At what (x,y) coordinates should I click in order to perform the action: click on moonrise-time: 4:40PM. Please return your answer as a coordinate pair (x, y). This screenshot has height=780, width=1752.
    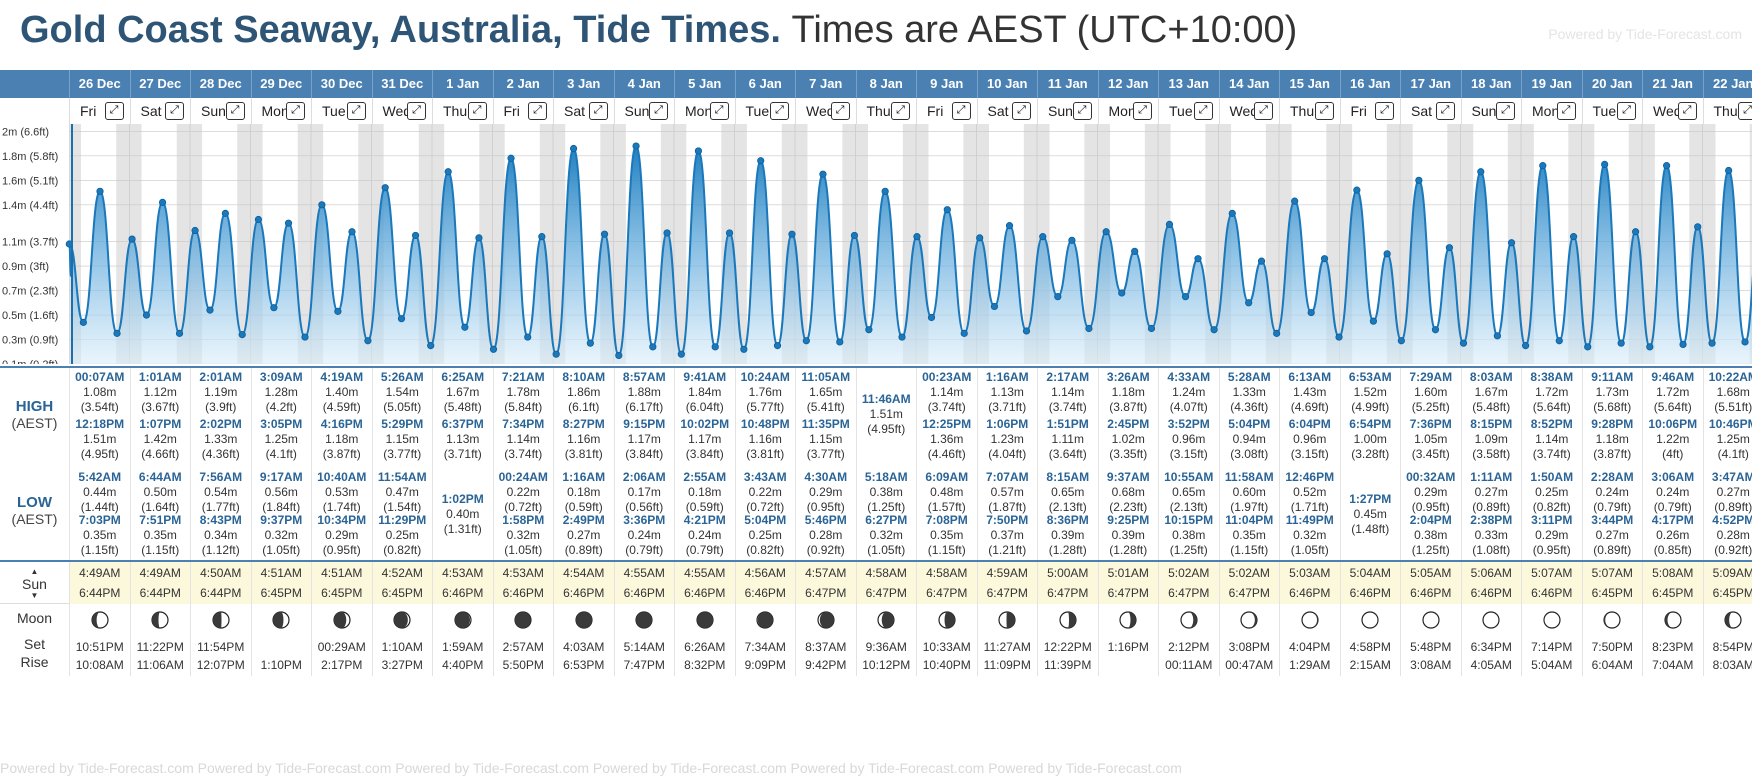
    Looking at the image, I should click on (463, 665).